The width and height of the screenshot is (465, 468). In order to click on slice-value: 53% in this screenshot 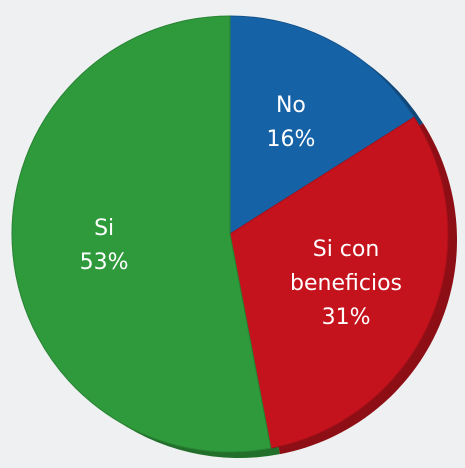, I will do `click(104, 262)`.